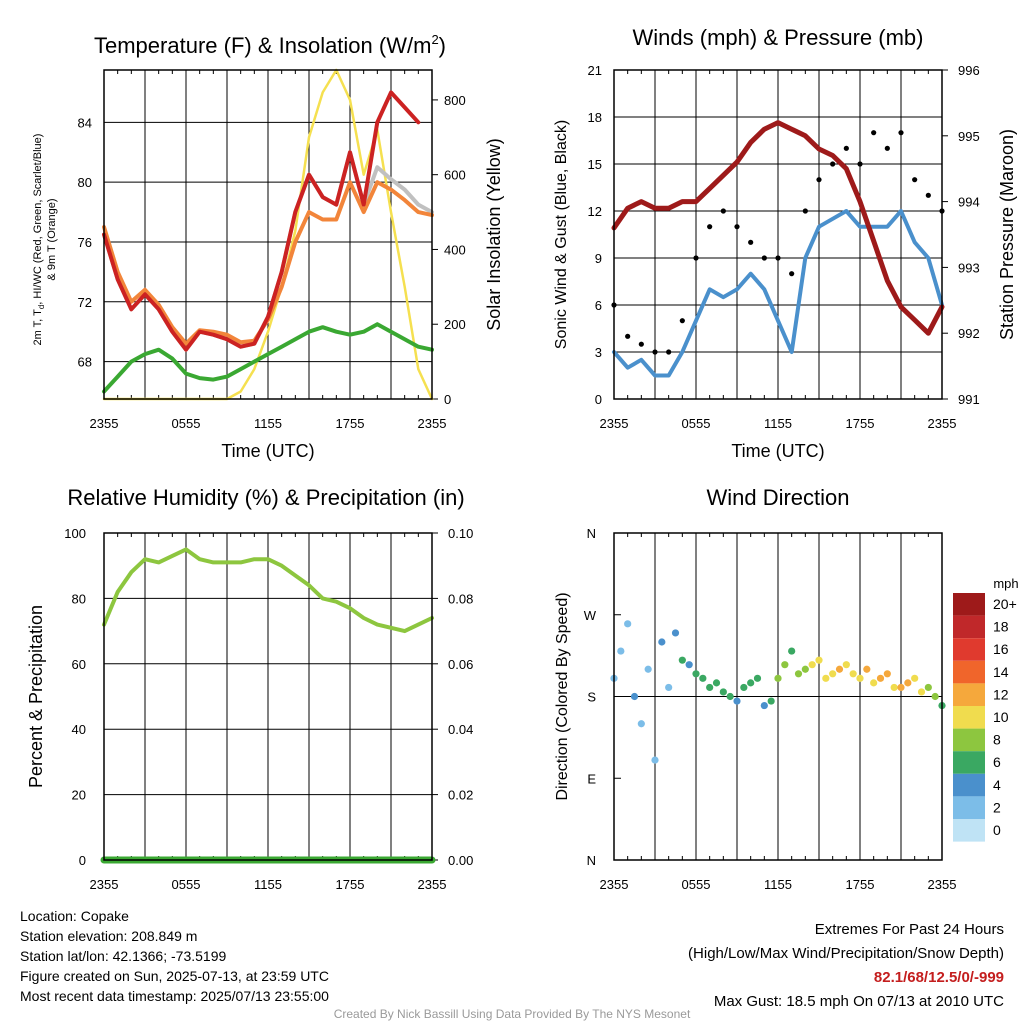 This screenshot has height=1024, width=1024. Describe the element at coordinates (123, 956) in the screenshot. I see `station-latlon: Station lat/lon: 42.1366; -73.5199` at that location.